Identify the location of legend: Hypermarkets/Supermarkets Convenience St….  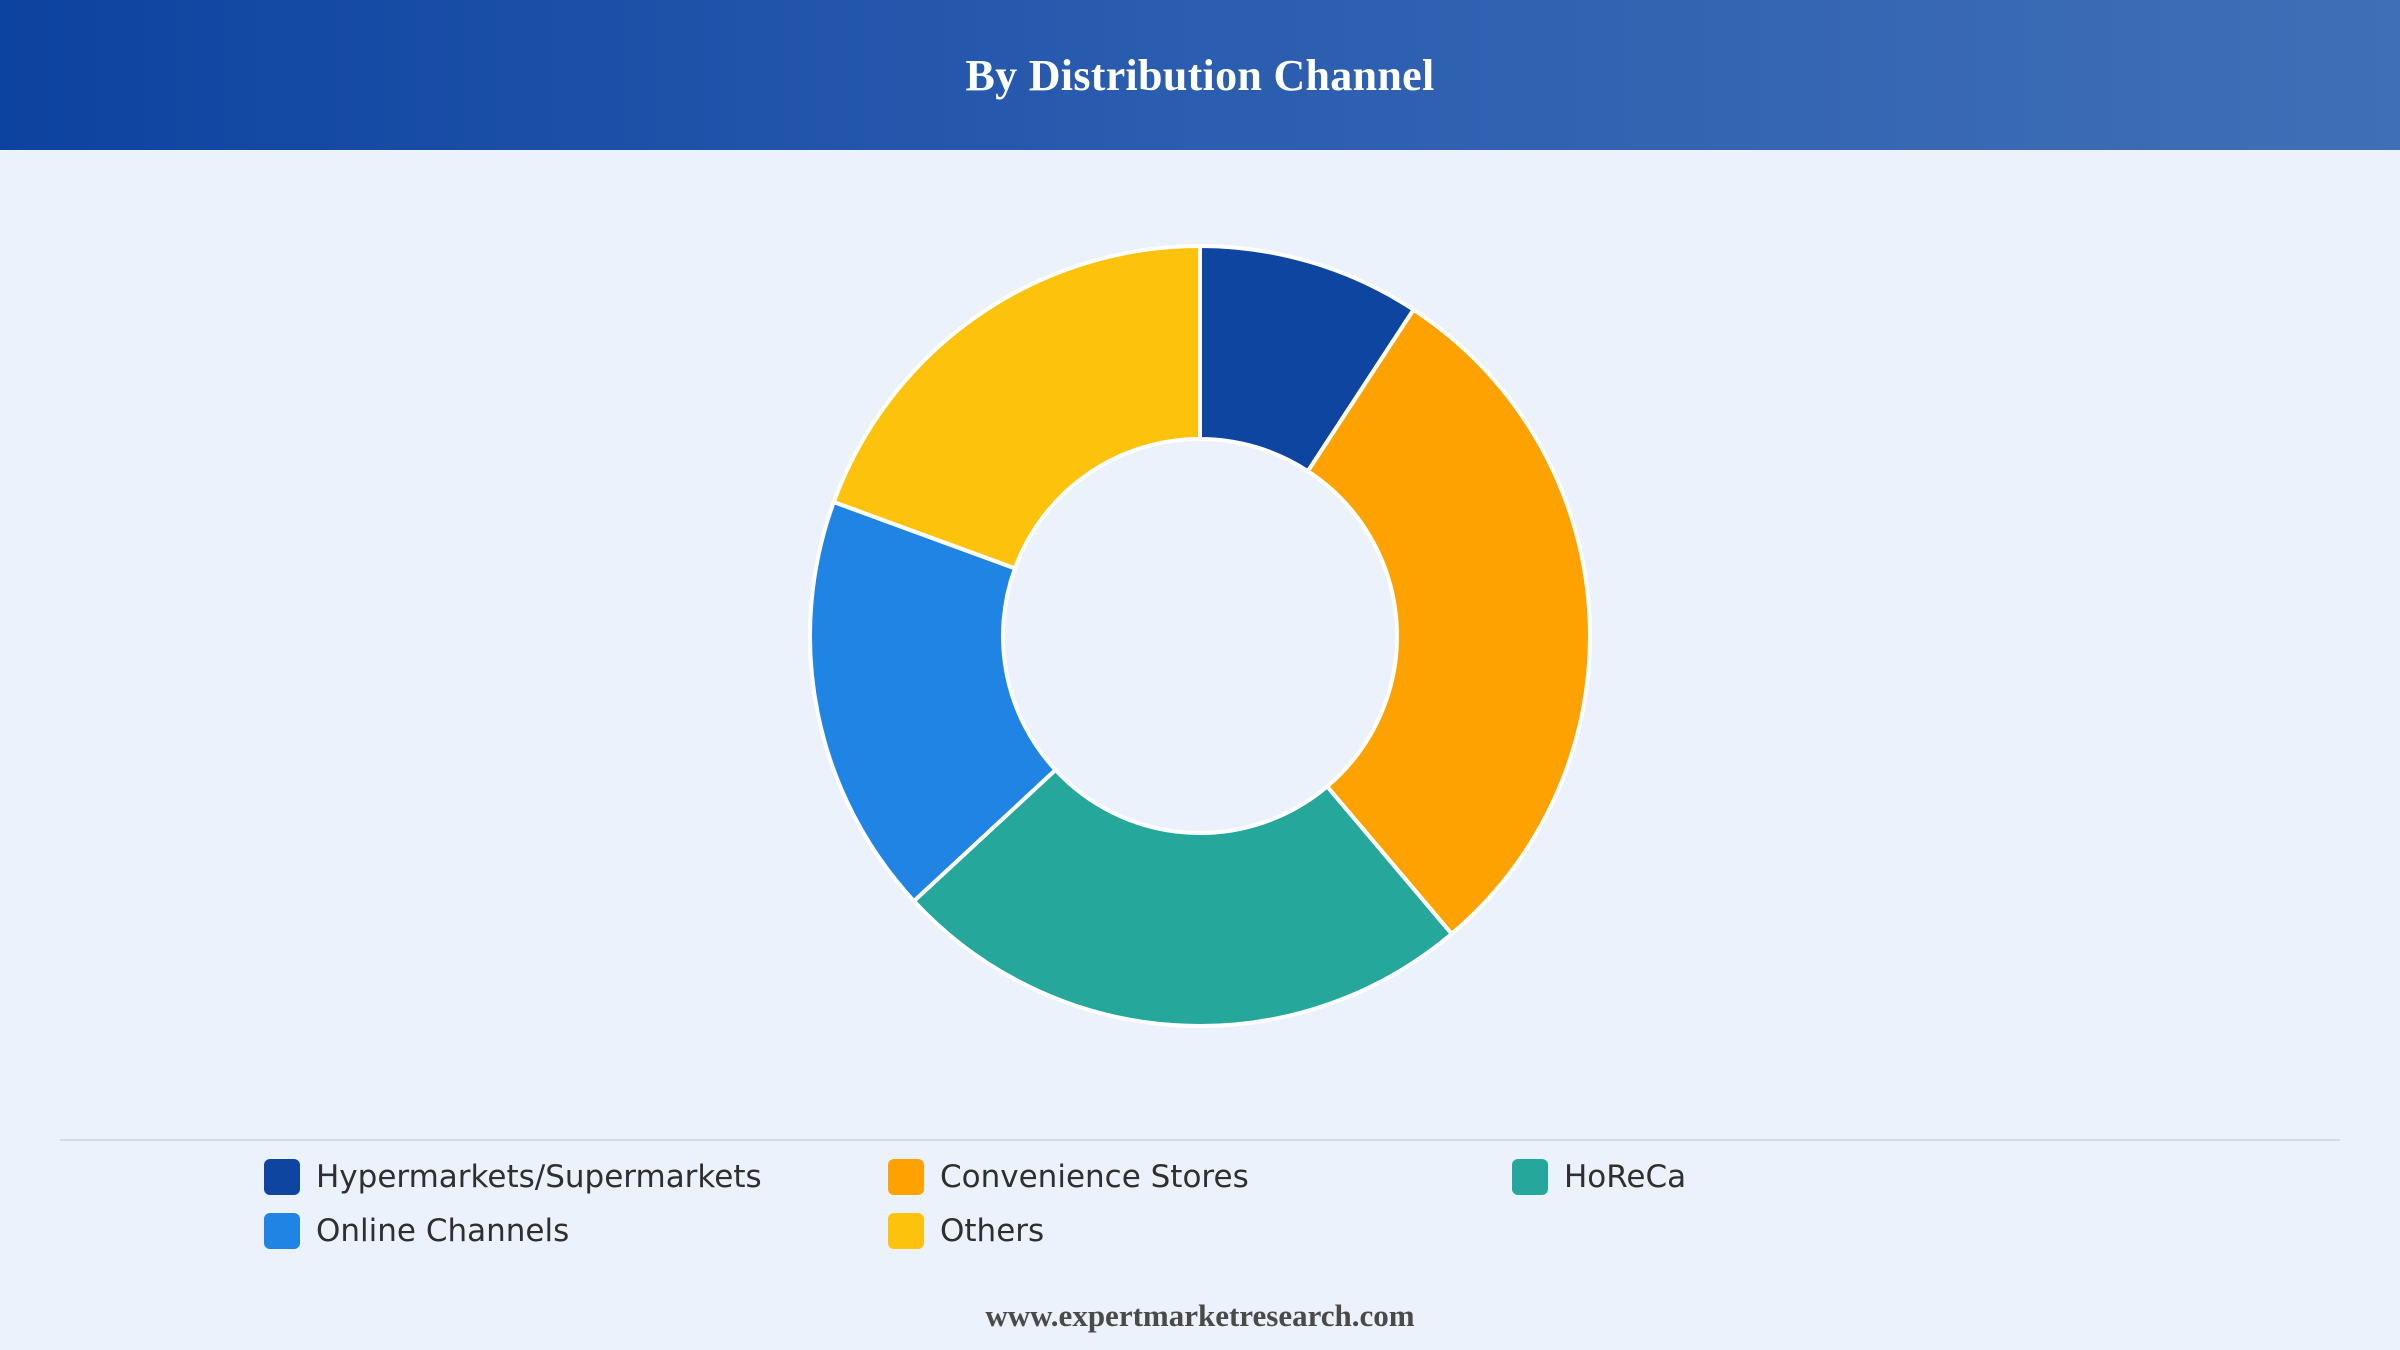
(1204, 1209).